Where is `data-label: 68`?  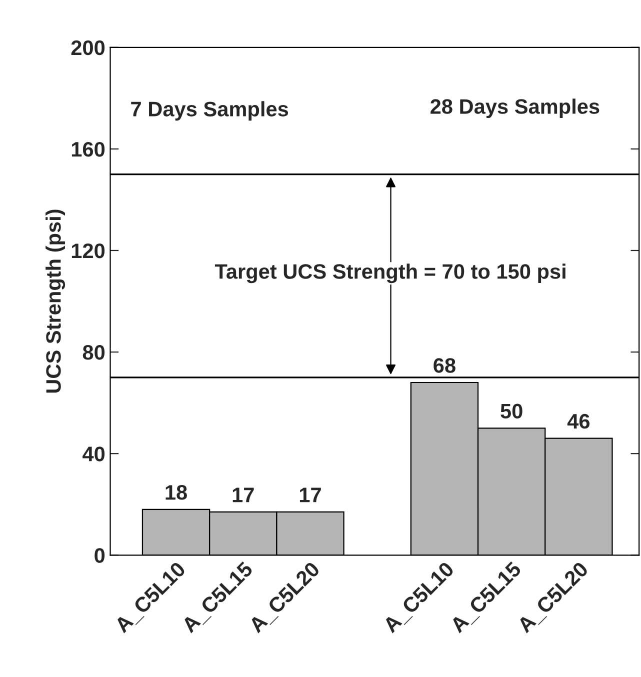
data-label: 68 is located at coordinates (445, 365).